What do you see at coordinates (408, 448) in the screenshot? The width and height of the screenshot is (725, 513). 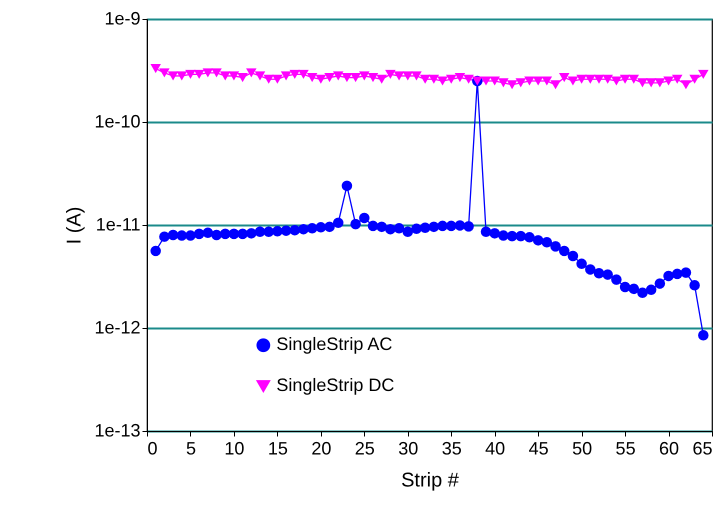 I see `x-tick-label: 30` at bounding box center [408, 448].